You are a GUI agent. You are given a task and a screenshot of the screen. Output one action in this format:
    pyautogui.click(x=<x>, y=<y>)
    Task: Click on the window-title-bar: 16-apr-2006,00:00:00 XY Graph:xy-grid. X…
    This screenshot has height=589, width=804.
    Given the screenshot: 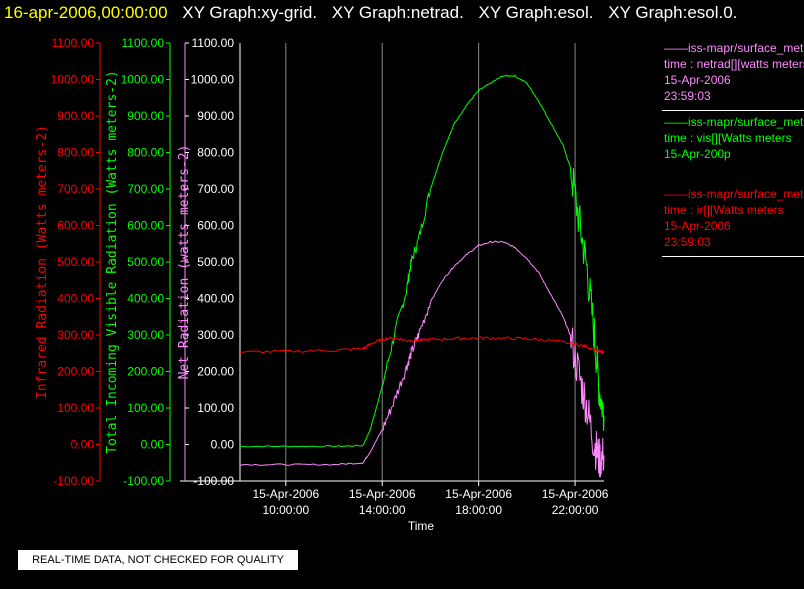 What is the action you would take?
    pyautogui.click(x=370, y=14)
    